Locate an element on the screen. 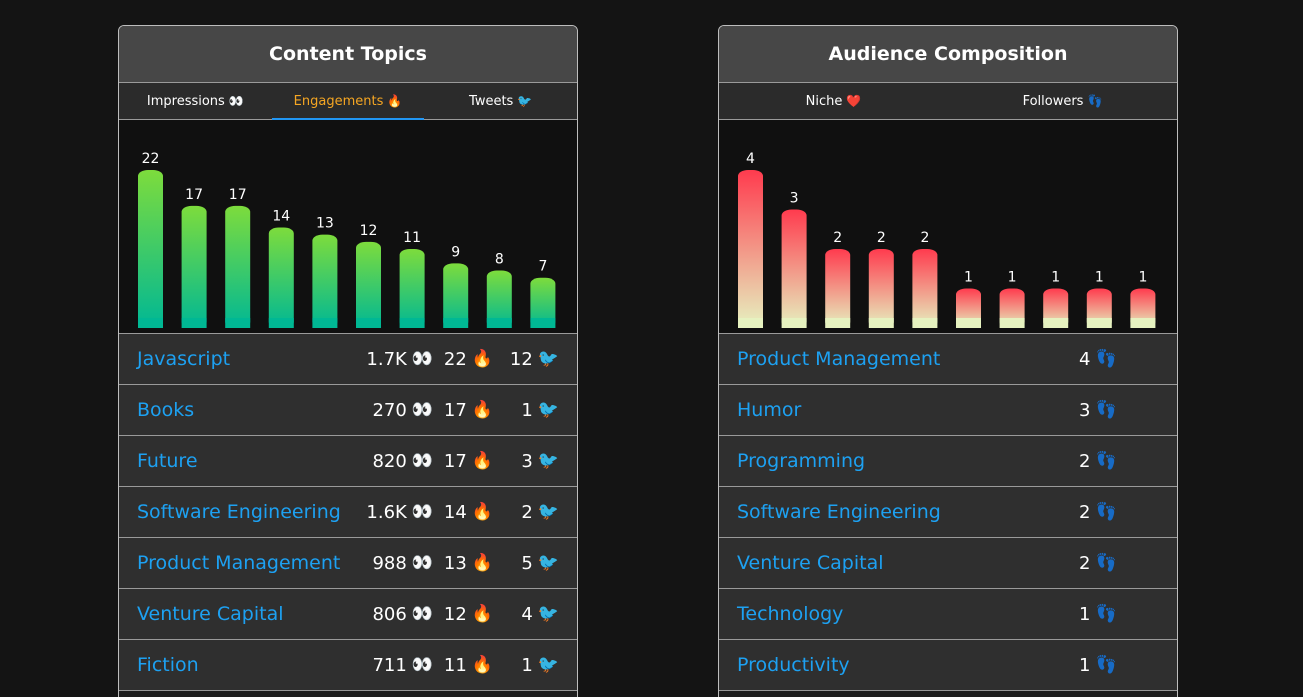  topic-row: Fiction 711 👀 11 🔥 1 🐦 is located at coordinates (348, 665).